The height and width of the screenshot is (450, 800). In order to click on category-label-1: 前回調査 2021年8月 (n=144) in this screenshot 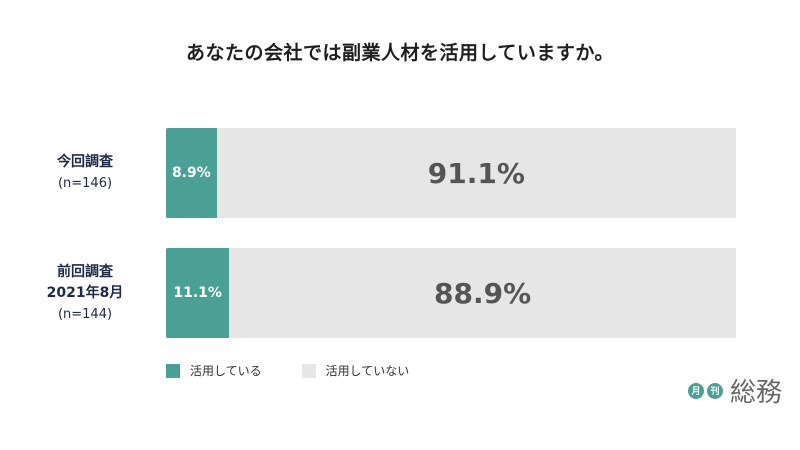, I will do `click(85, 293)`.